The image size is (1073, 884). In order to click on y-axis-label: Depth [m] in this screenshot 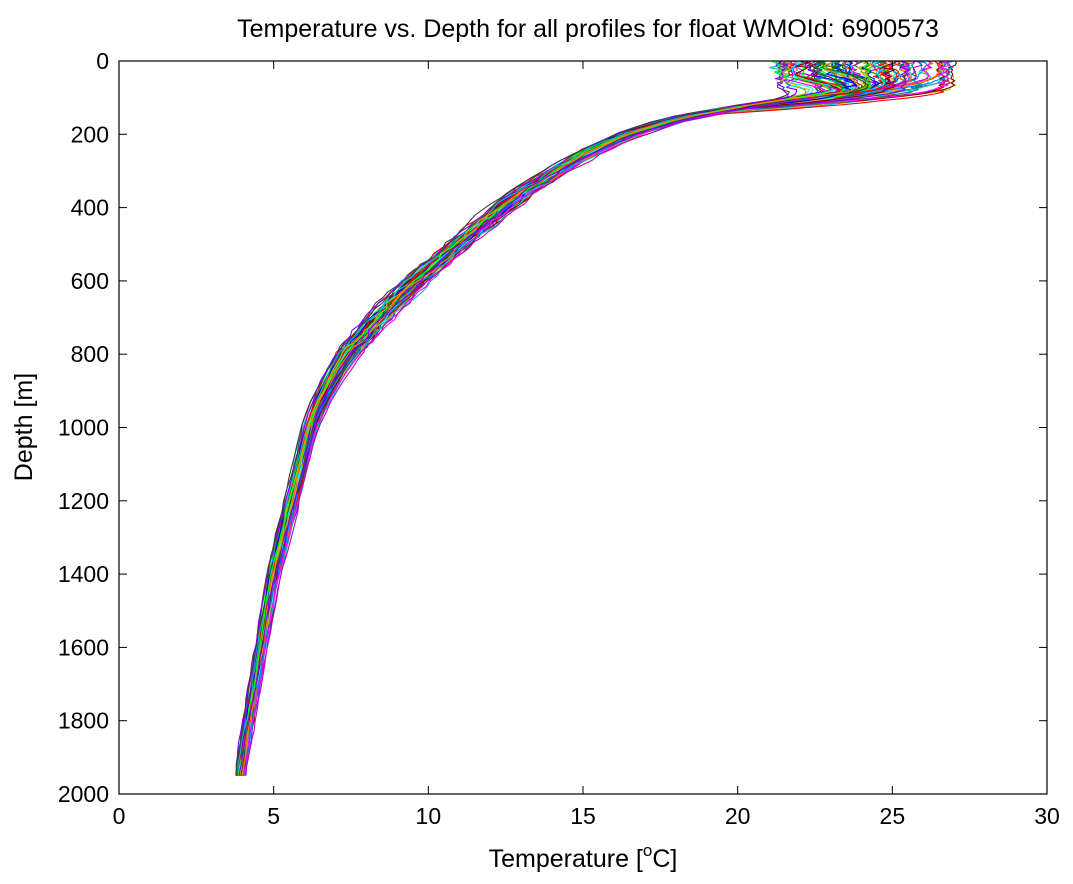, I will do `click(24, 427)`.